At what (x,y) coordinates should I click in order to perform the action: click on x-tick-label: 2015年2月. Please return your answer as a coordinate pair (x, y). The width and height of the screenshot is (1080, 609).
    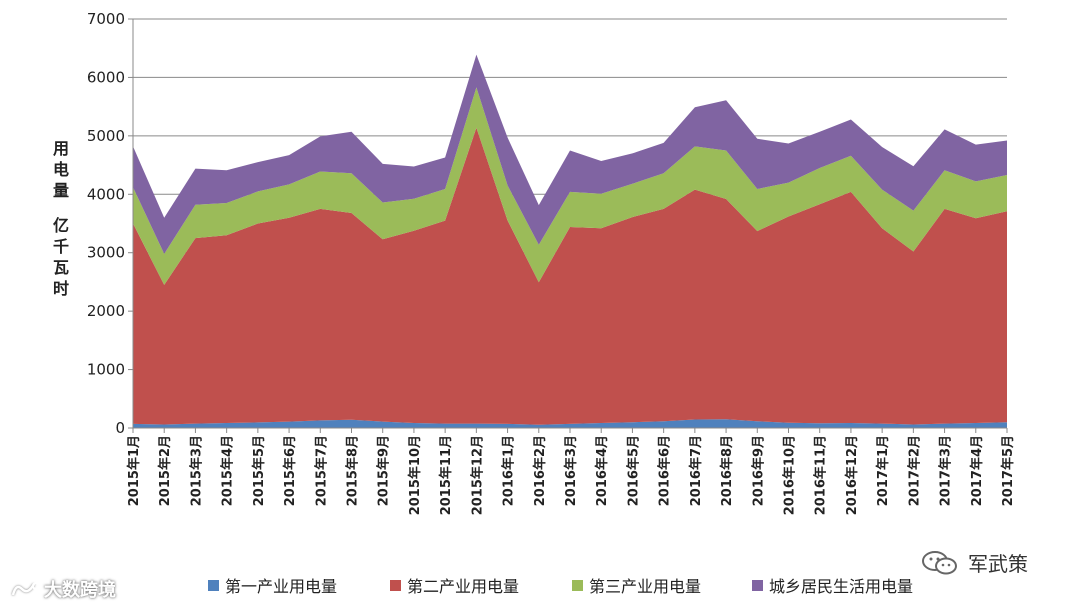
    Looking at the image, I should click on (165, 470).